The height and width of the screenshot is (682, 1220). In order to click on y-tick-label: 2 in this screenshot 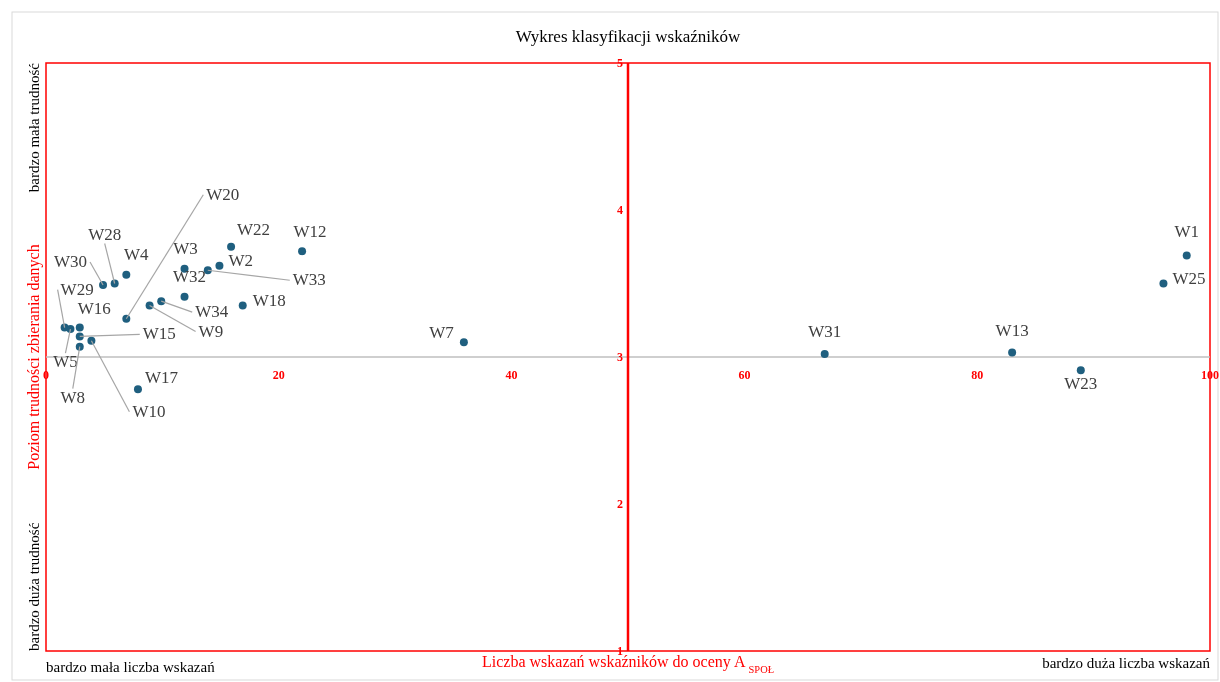, I will do `click(620, 504)`.